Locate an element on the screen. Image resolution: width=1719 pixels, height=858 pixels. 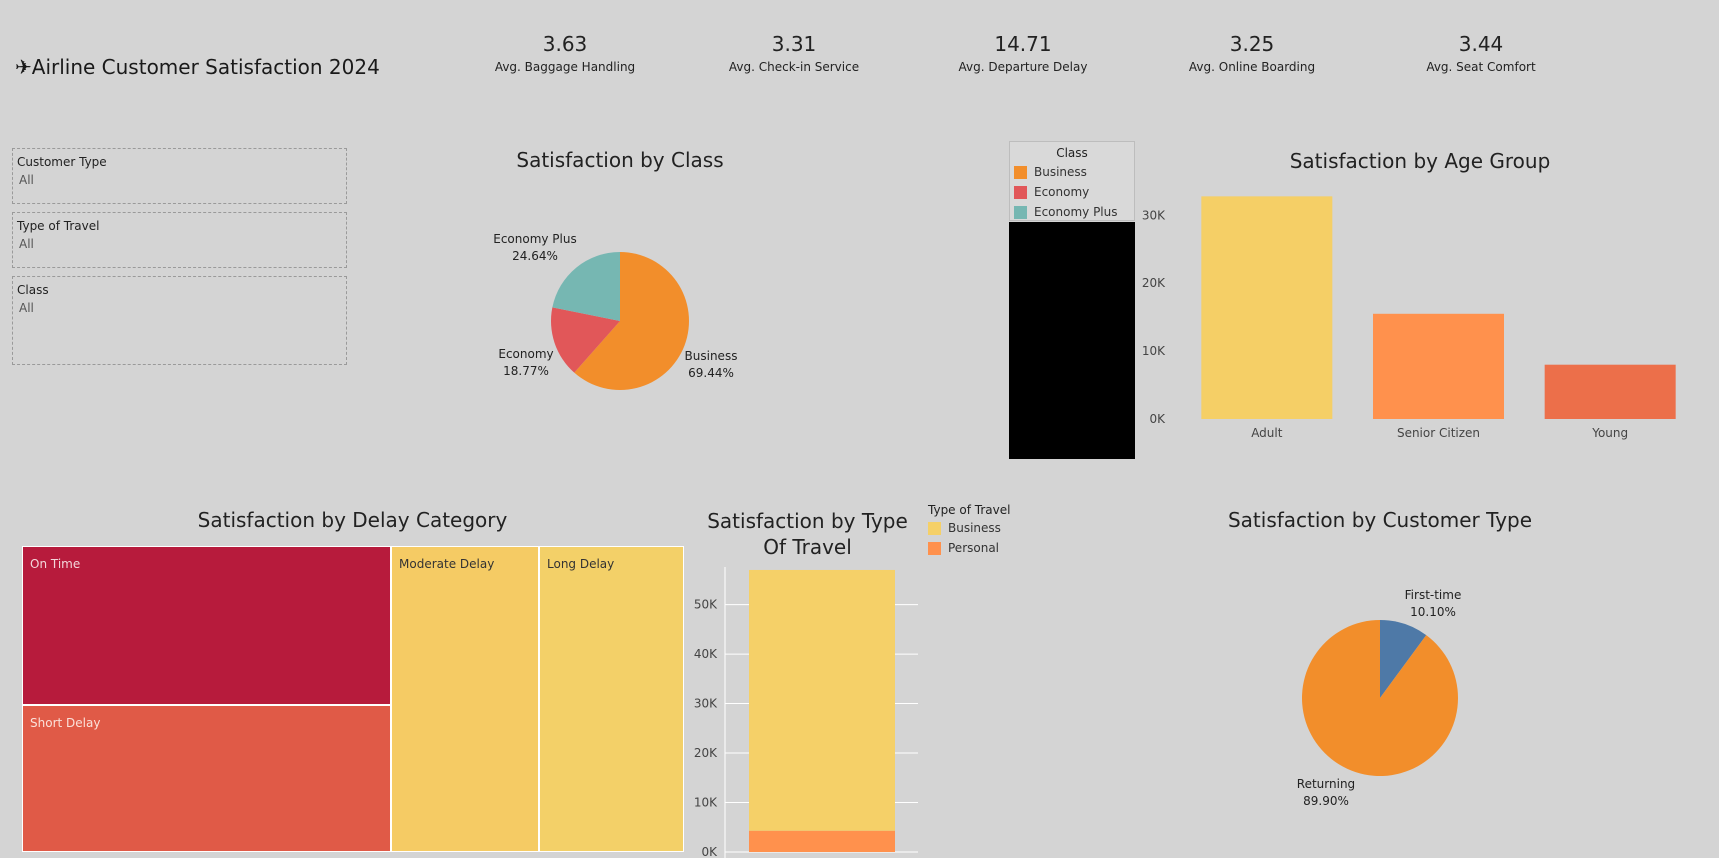
filter-label: Class is located at coordinates (33, 290).